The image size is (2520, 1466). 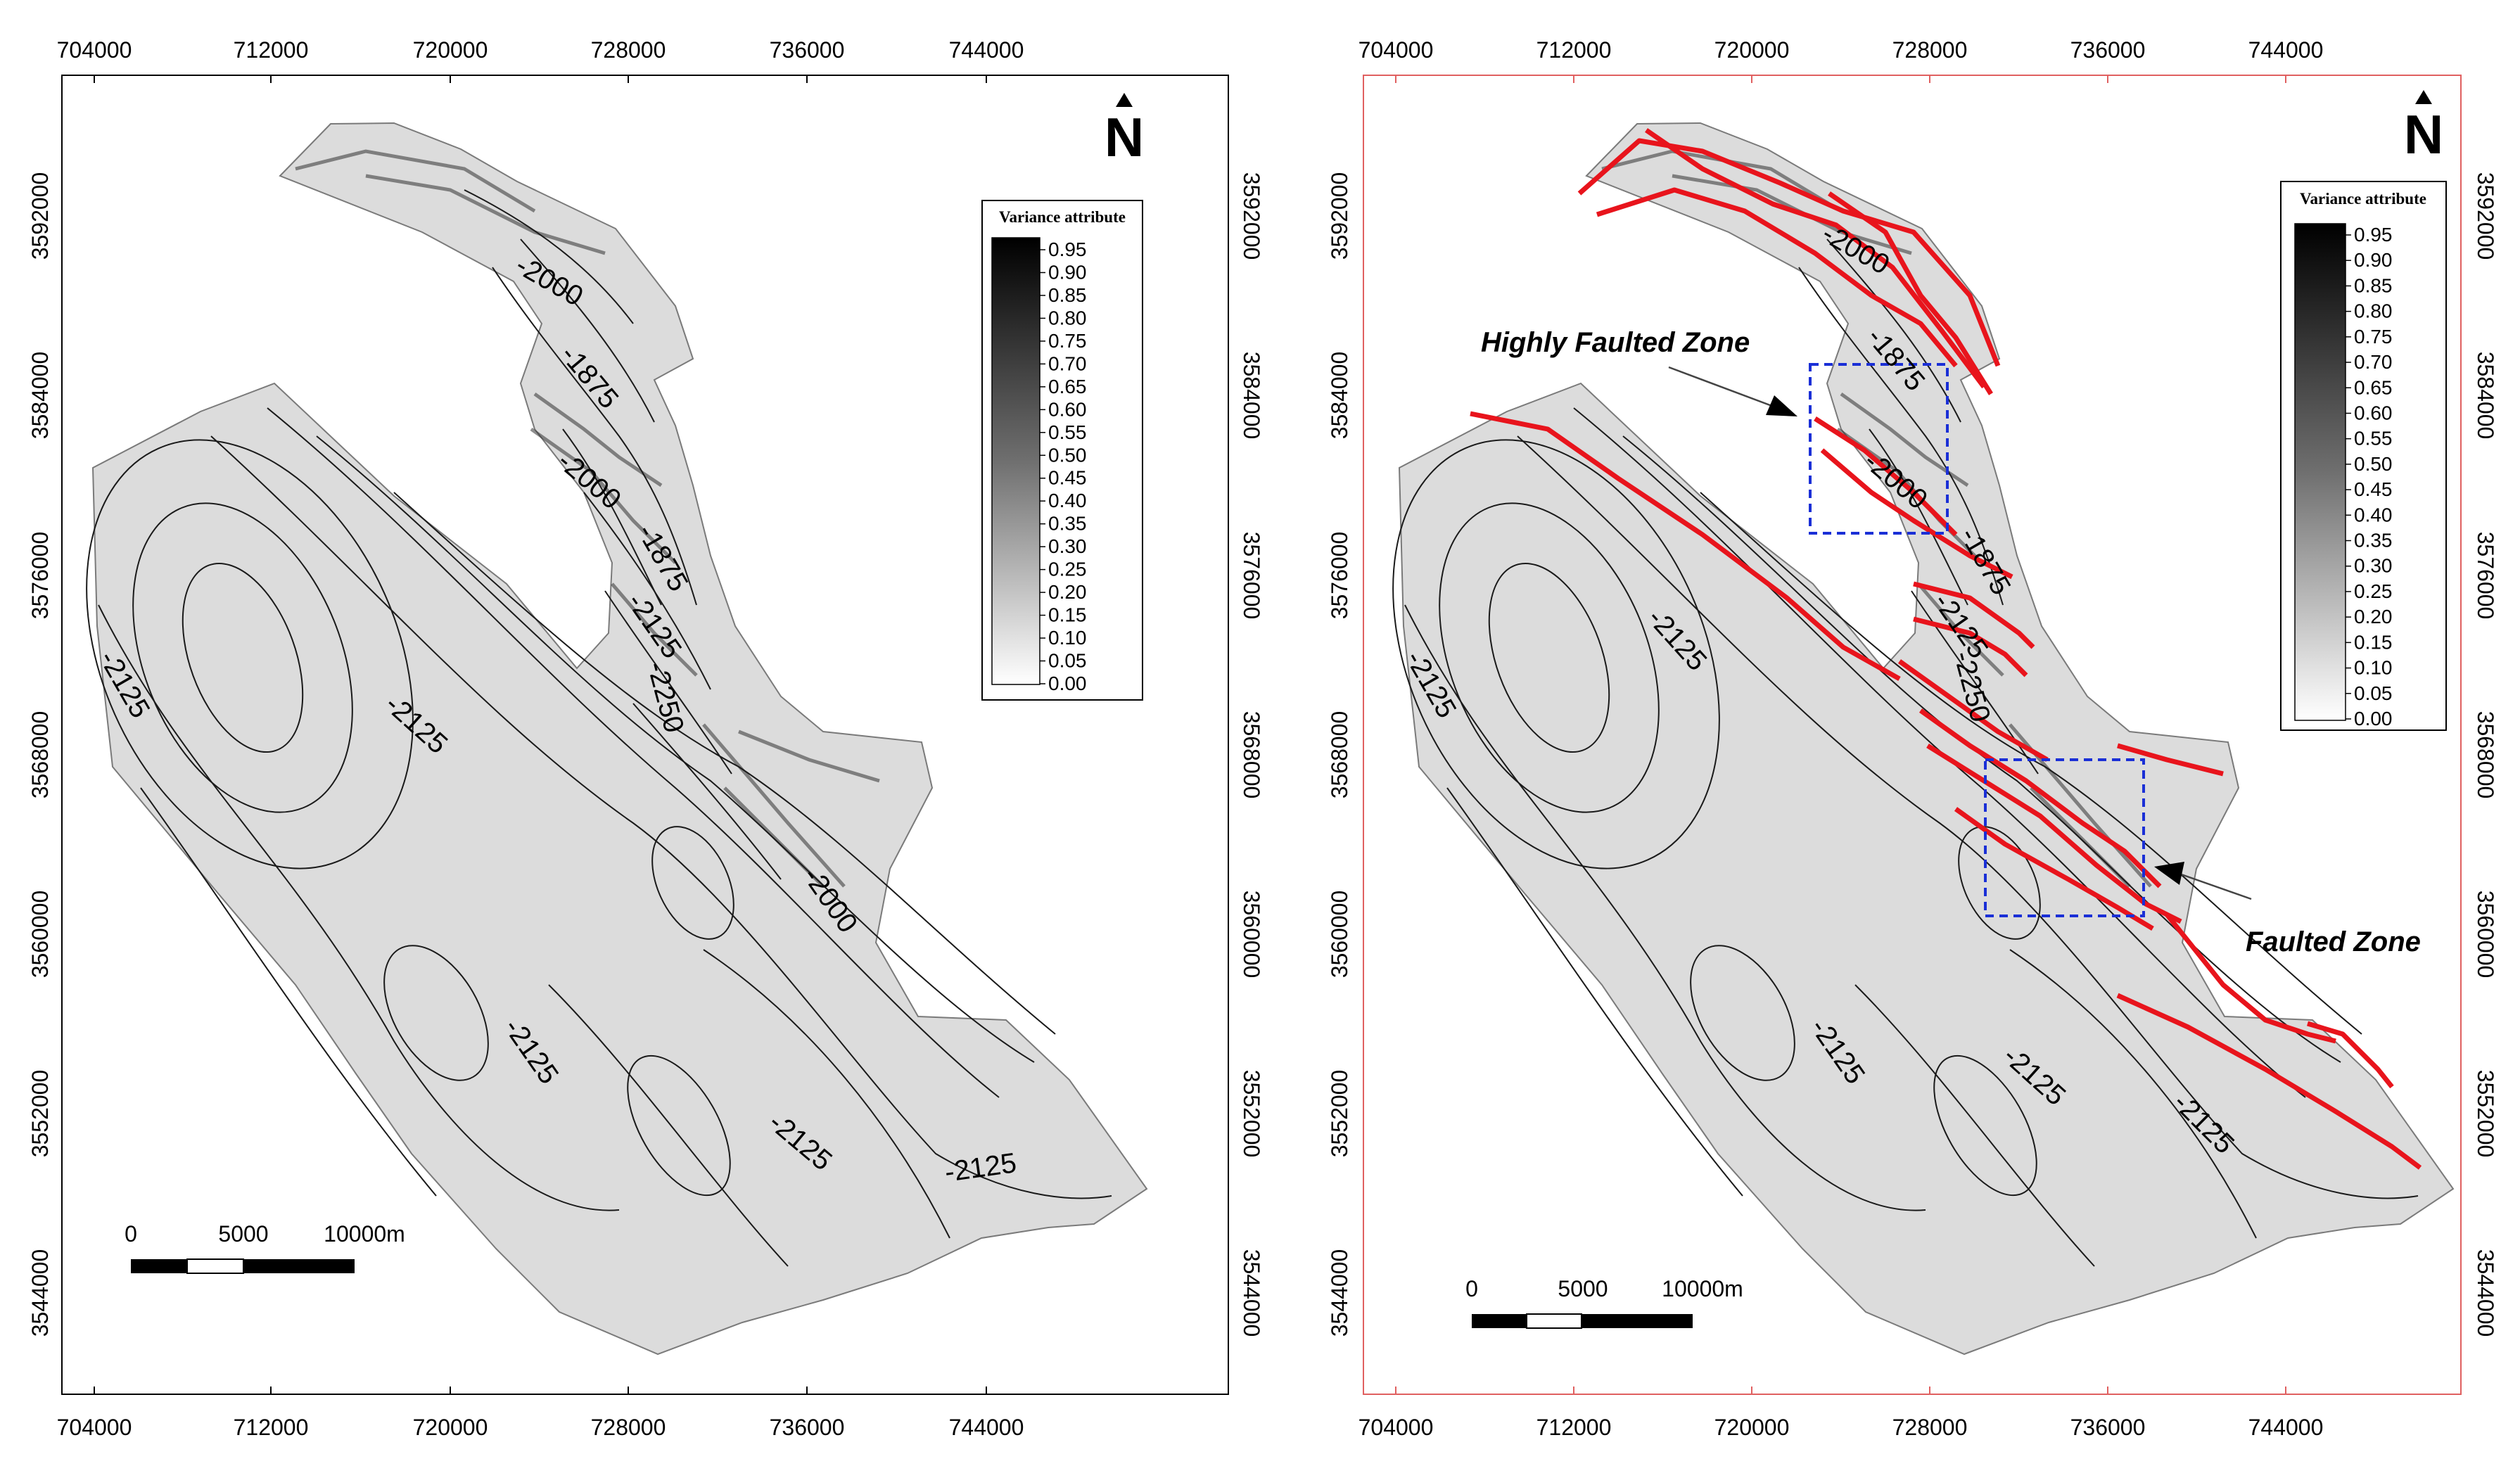 I want to click on faulted-zone-box, so click(x=2065, y=837).